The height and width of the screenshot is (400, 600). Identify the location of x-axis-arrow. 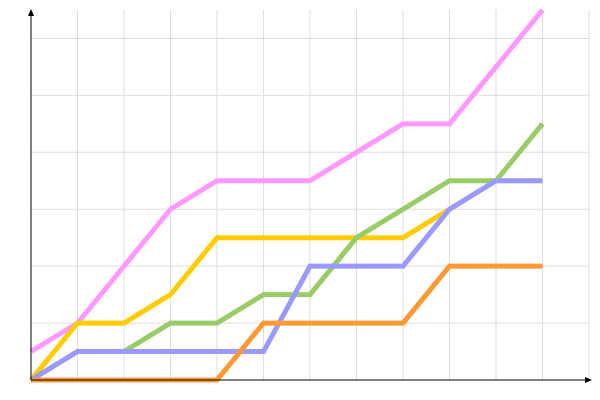
(588, 380).